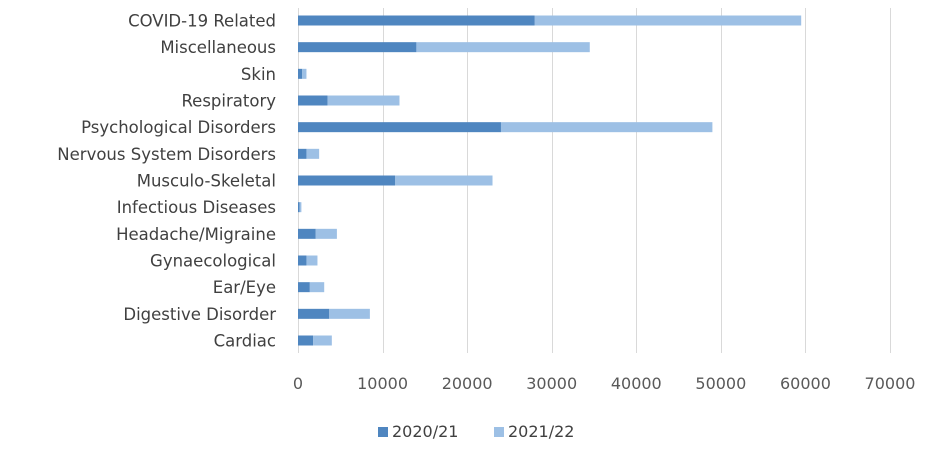 The image size is (930, 449). Describe the element at coordinates (298, 383) in the screenshot. I see `x-tick-label: 0` at that location.